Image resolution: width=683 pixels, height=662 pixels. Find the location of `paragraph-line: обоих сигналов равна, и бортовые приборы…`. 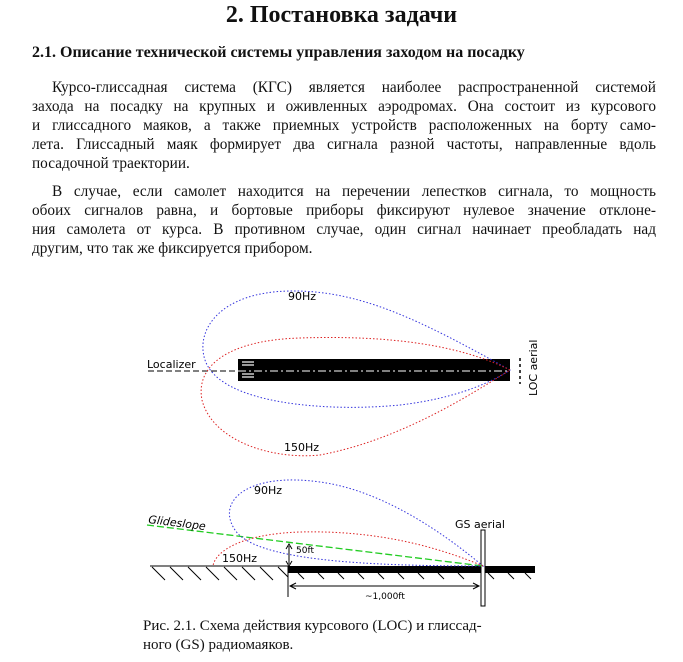

paragraph-line: обоих сигналов равна, и бортовые приборы… is located at coordinates (344, 210).